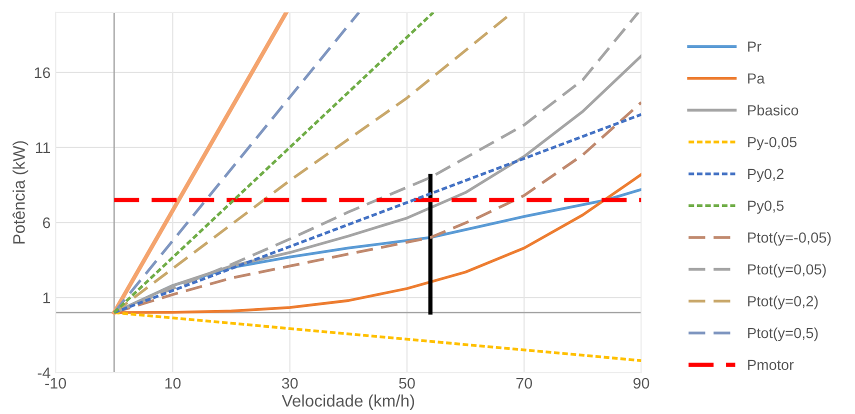 The width and height of the screenshot is (855, 414). What do you see at coordinates (524, 383) in the screenshot?
I see `x-tick-label: 70` at bounding box center [524, 383].